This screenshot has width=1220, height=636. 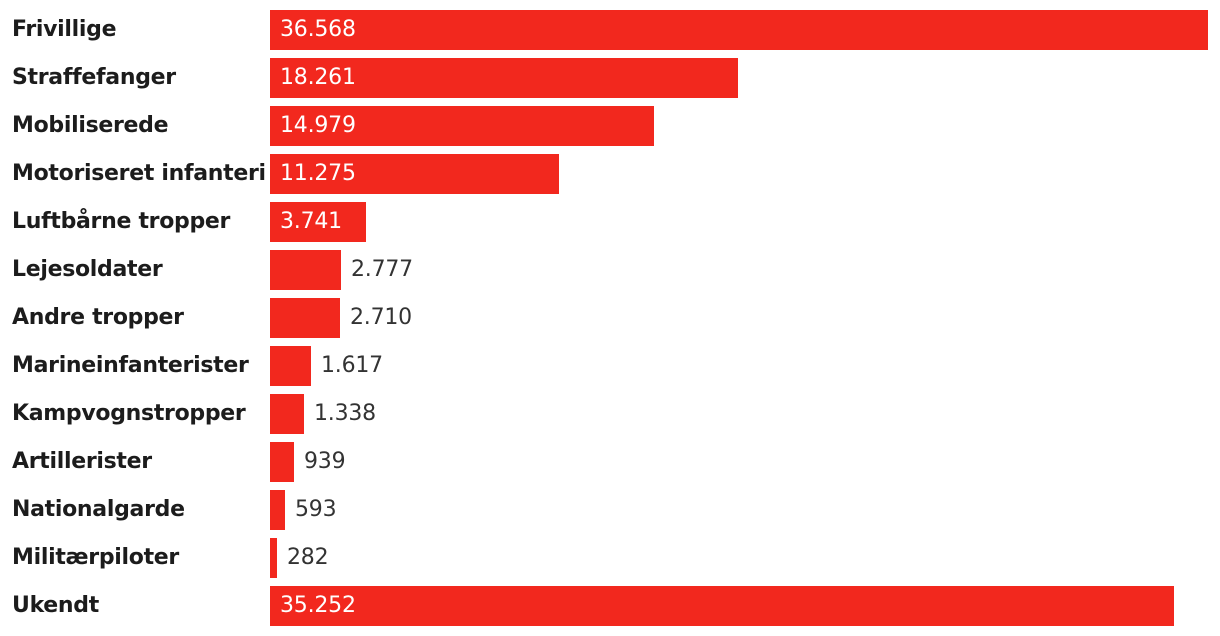 I want to click on category-label: Motoriseret infanteri, so click(x=139, y=173).